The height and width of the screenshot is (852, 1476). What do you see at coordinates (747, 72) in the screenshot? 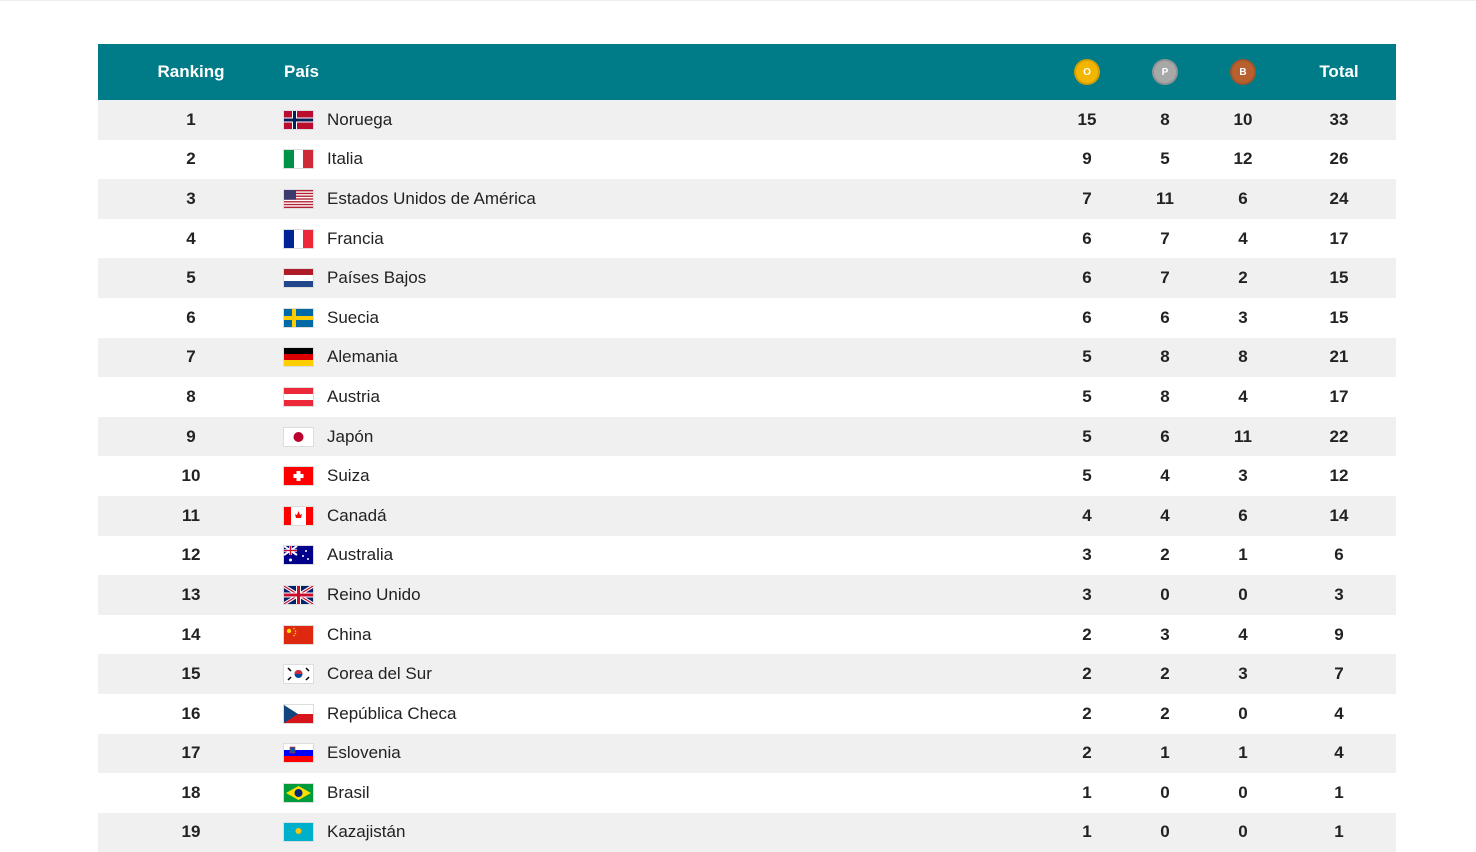
I see `table-header: Ranking País O P B Total` at bounding box center [747, 72].